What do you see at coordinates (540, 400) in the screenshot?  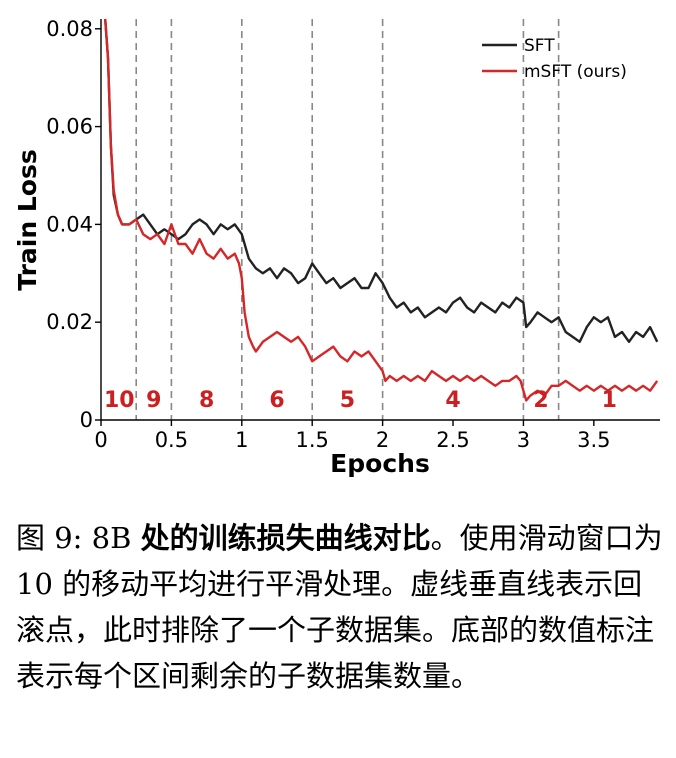 I see `segment-count-label: 2` at bounding box center [540, 400].